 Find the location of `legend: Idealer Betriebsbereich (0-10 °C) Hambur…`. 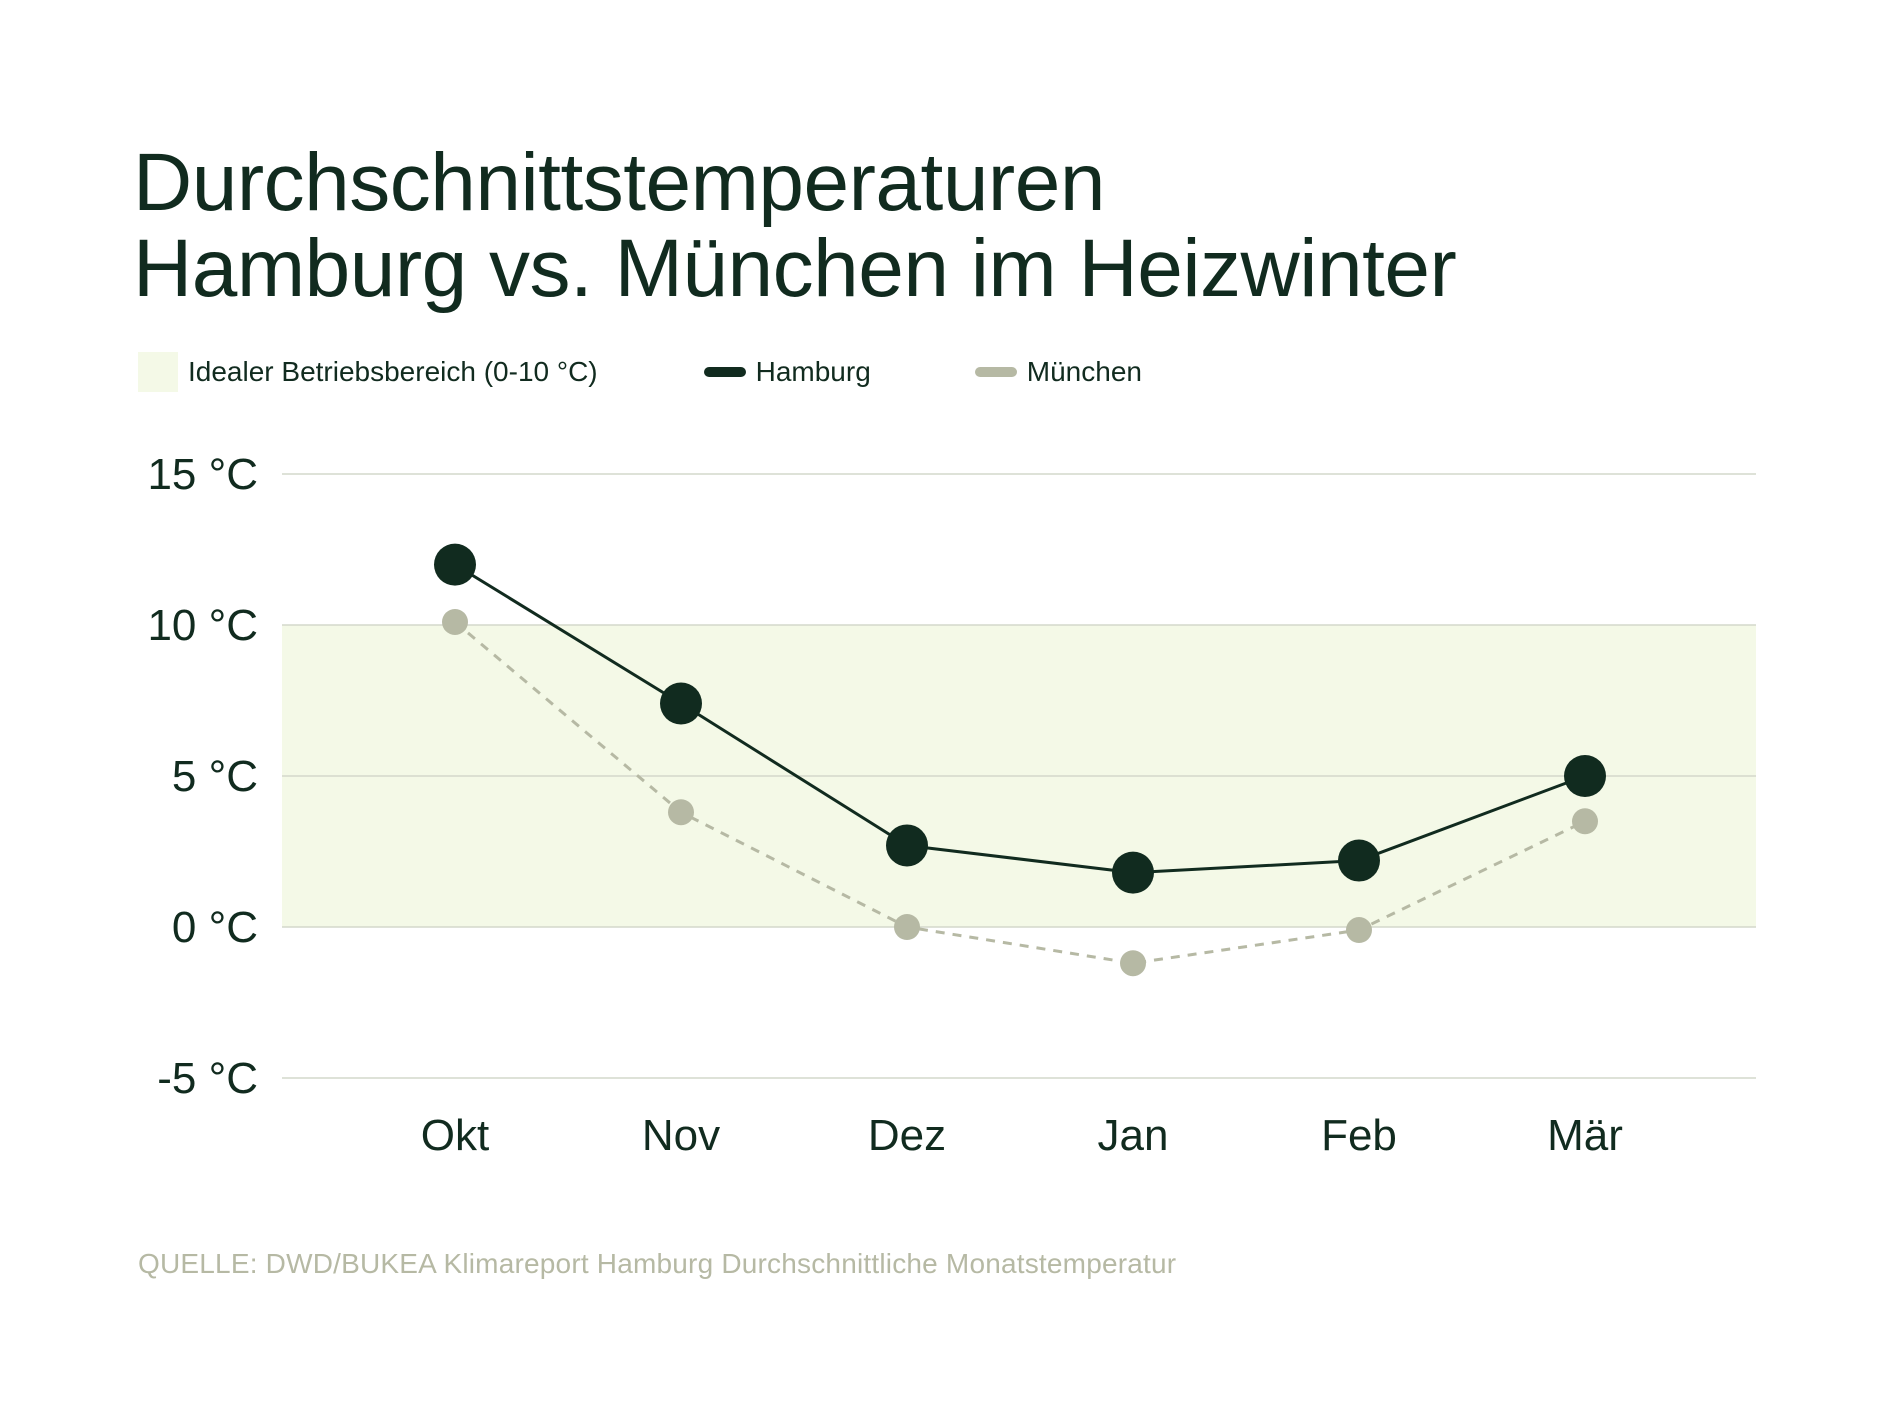

legend: Idealer Betriebsbereich (0-10 °C) Hambur… is located at coordinates (640, 372).